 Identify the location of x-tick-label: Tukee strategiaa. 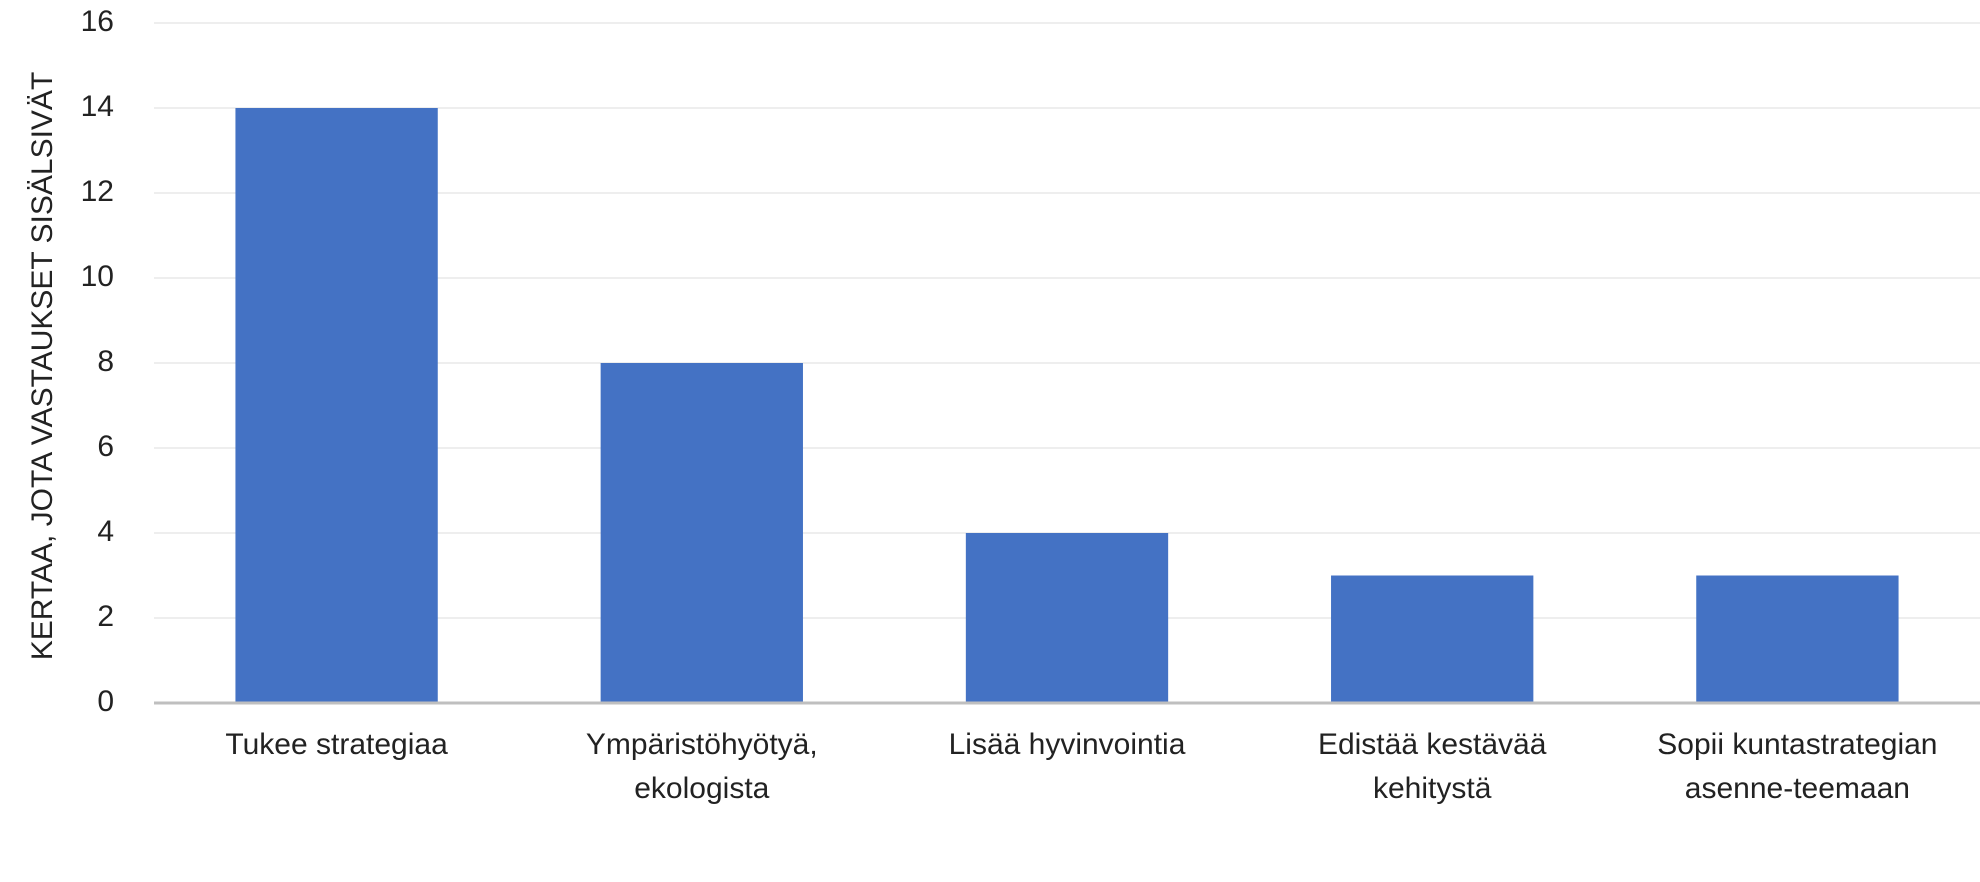
(336, 744).